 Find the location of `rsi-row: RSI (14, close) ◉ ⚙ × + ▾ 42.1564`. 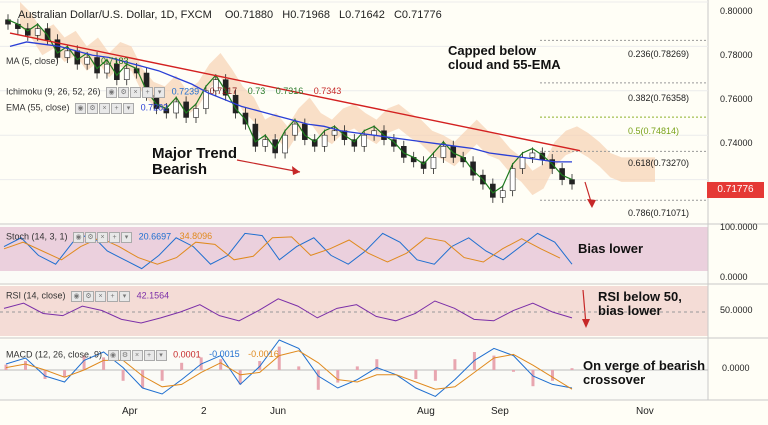

rsi-row: RSI (14, close) ◉ ⚙ × + ▾ 42.1564 is located at coordinates (87, 296).